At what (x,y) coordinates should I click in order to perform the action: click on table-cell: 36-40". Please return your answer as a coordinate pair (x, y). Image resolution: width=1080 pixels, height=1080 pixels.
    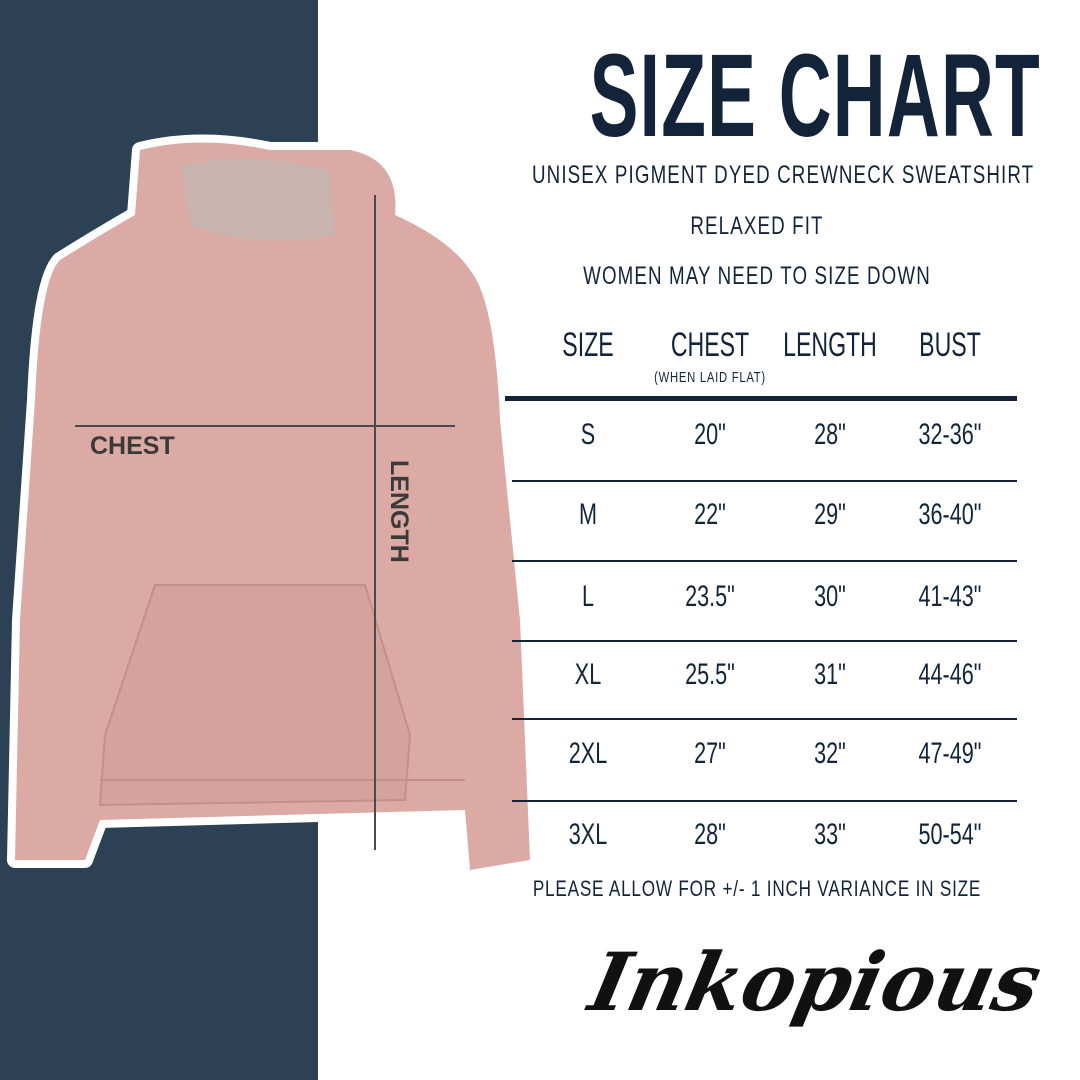
    Looking at the image, I should click on (950, 514).